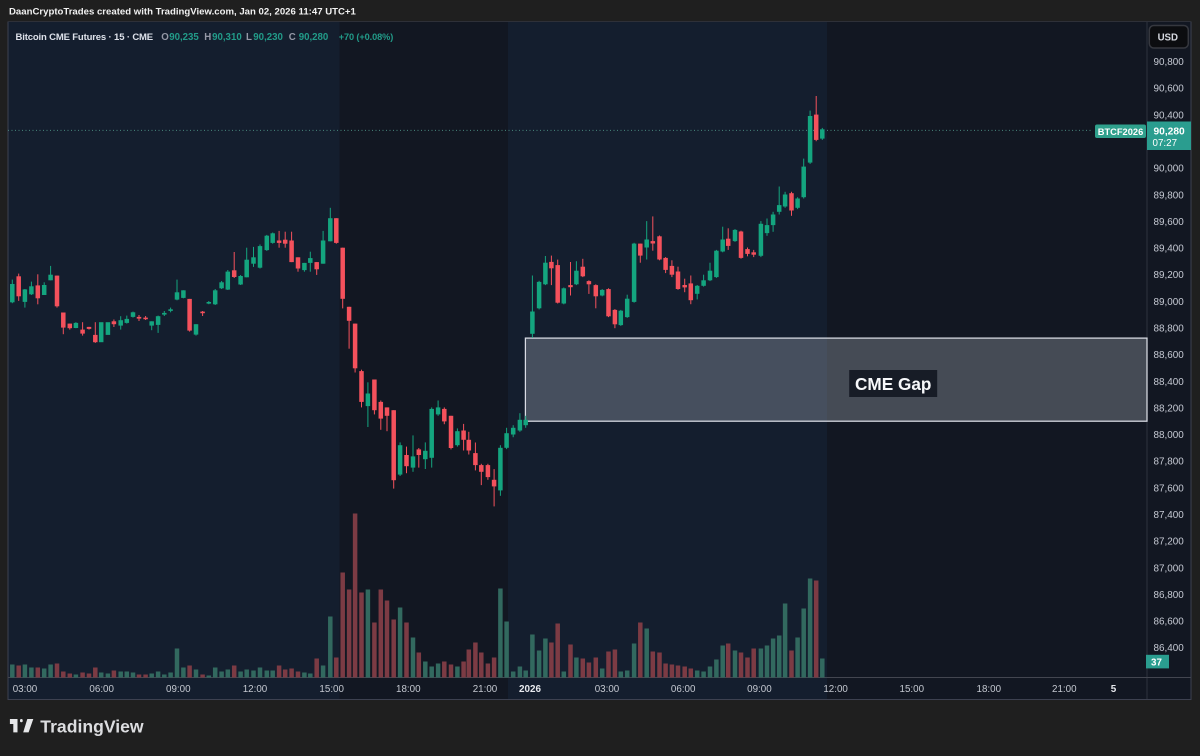 This screenshot has height=756, width=1200. What do you see at coordinates (1169, 62) in the screenshot?
I see `svg-text: 90,800` at bounding box center [1169, 62].